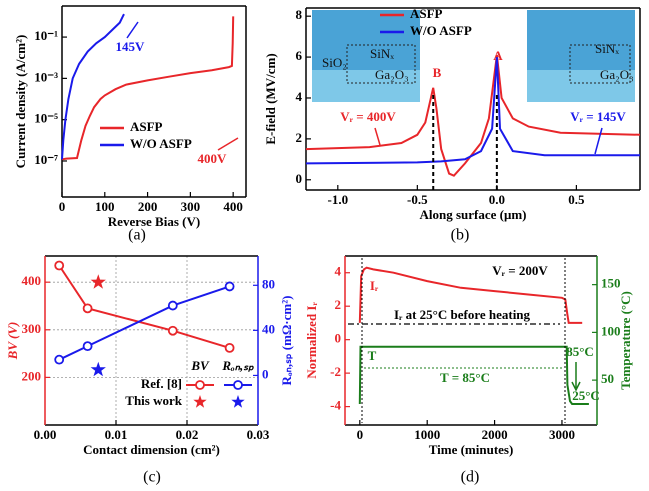 This screenshot has height=491, width=649. I want to click on x-tick-label: 0.02, so click(187, 434).